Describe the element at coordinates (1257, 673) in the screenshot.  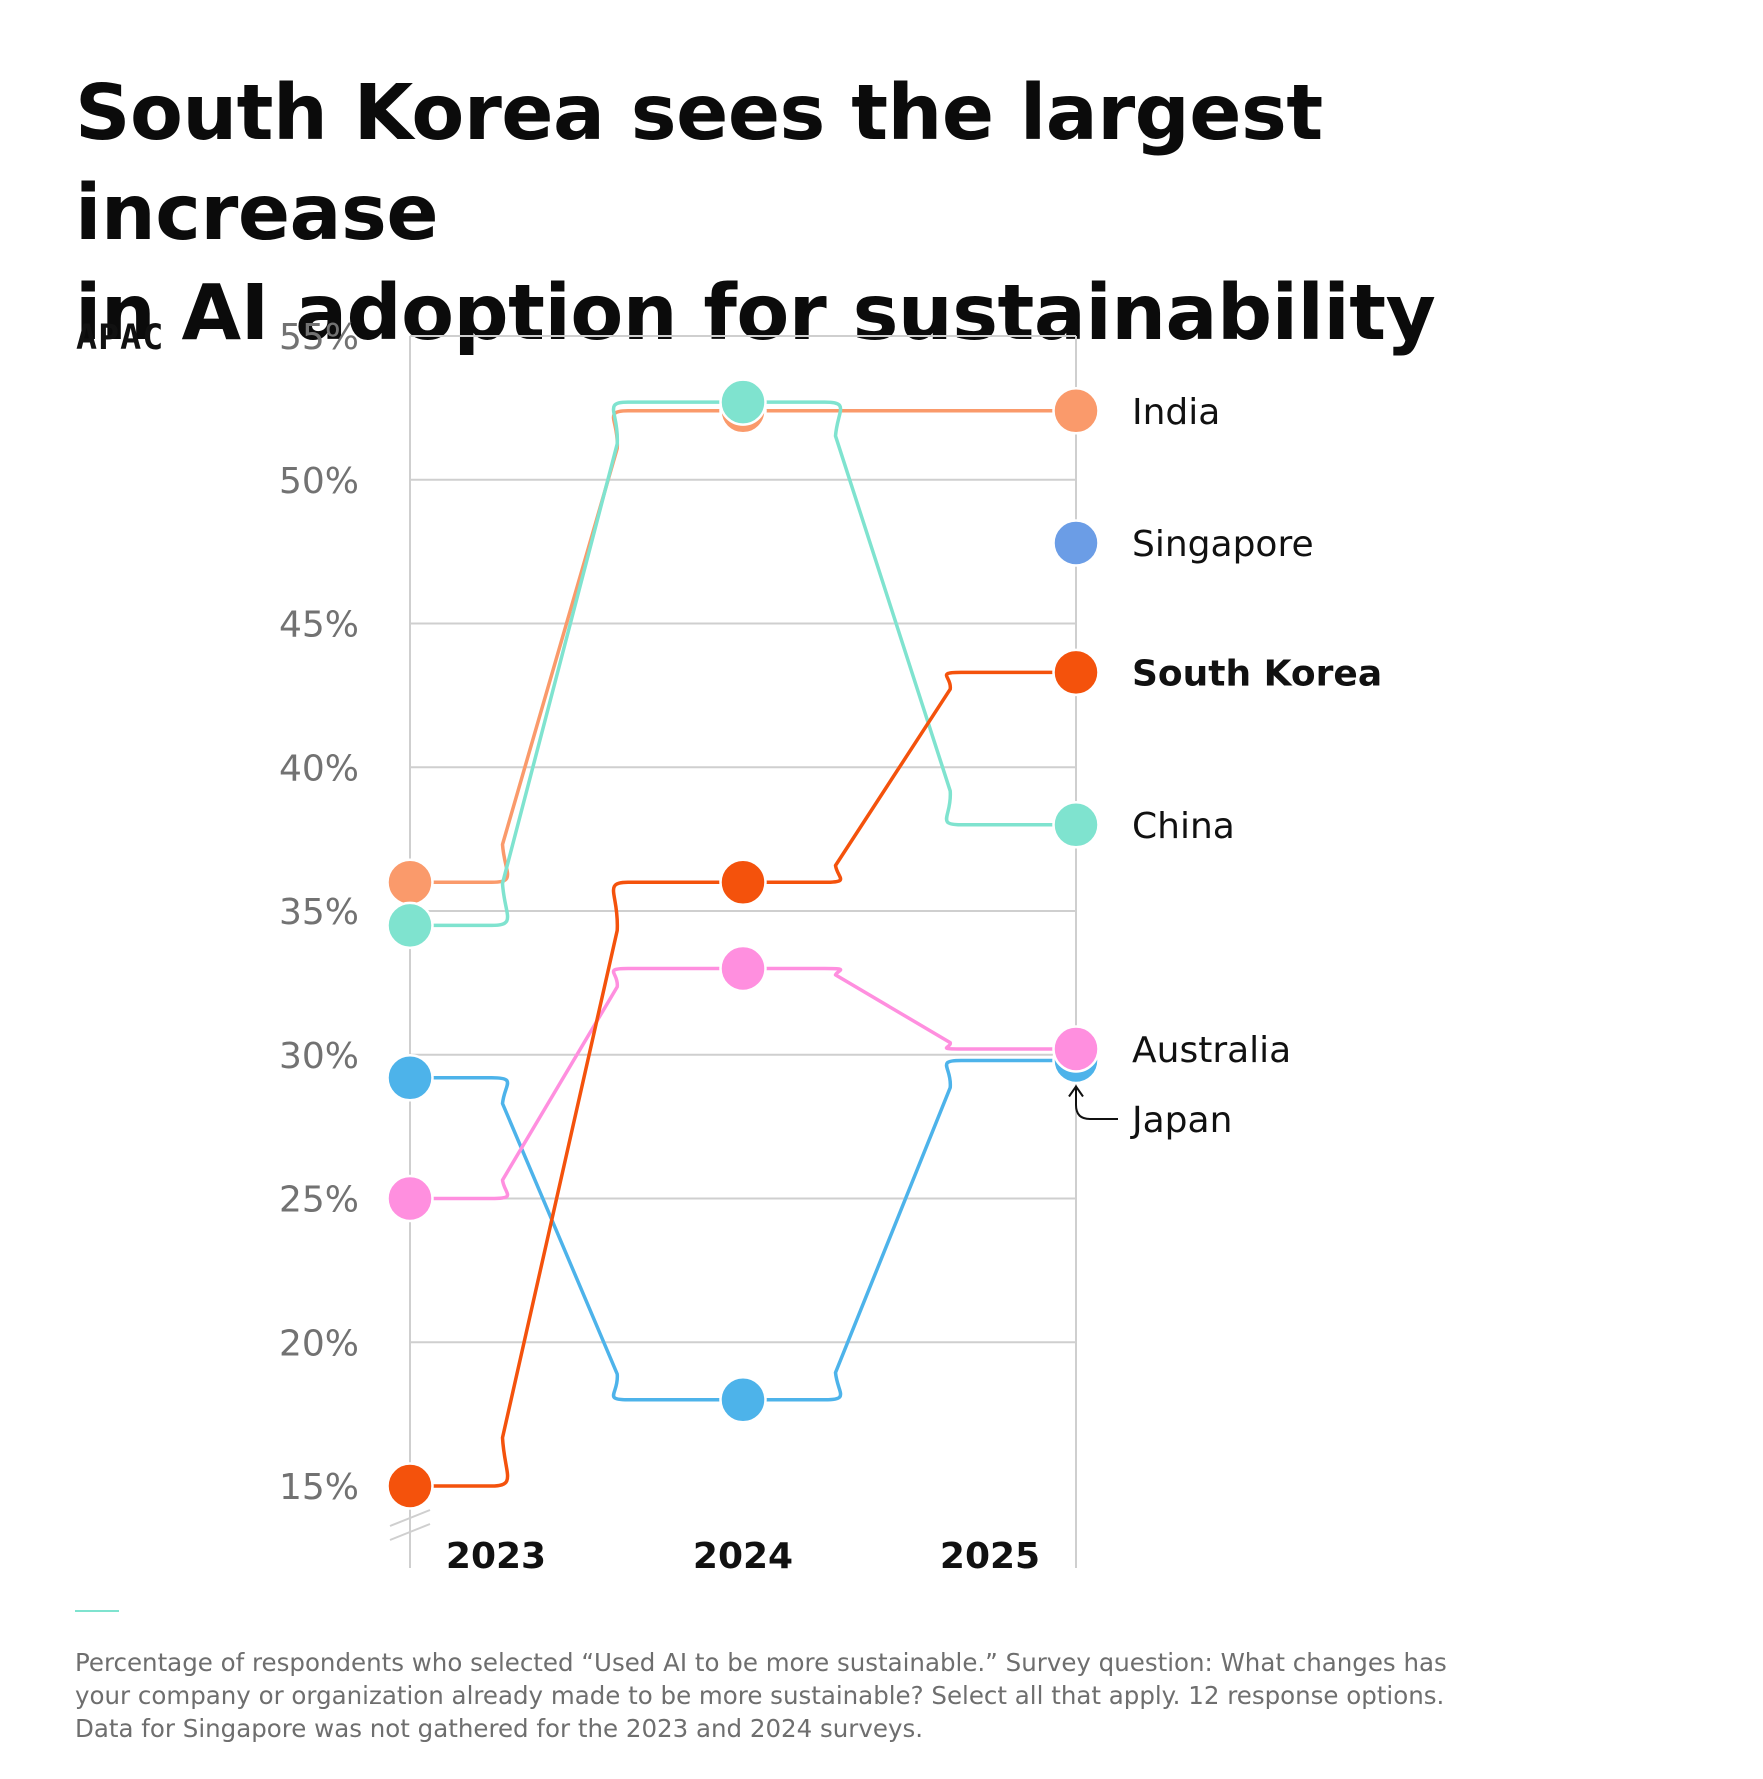
I see `series-label-south-korea: South Korea` at that location.